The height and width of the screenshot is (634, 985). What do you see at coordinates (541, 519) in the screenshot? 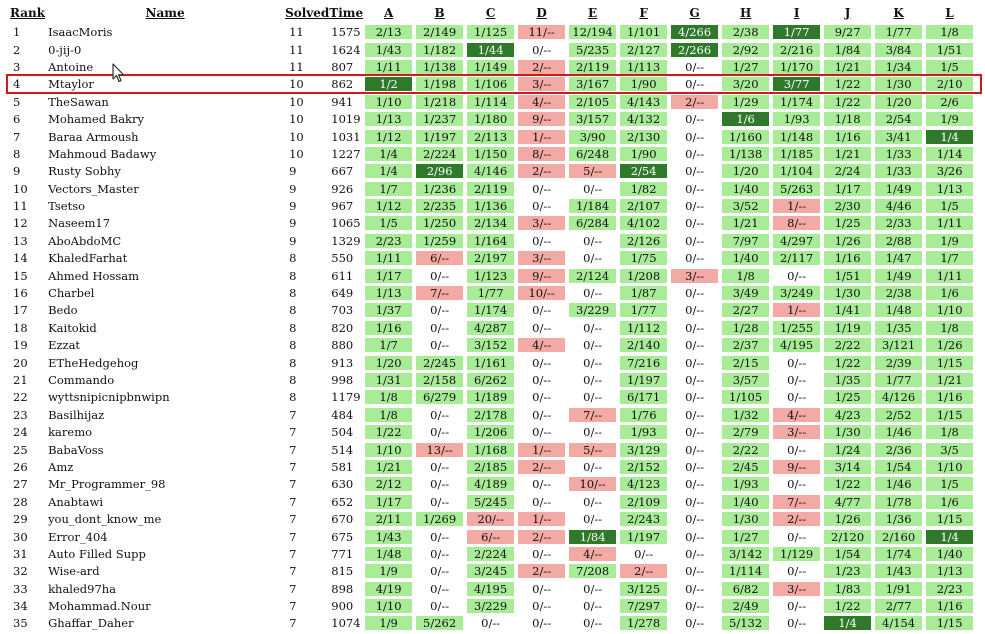
I see `problem-cell-d: 1/--` at bounding box center [541, 519].